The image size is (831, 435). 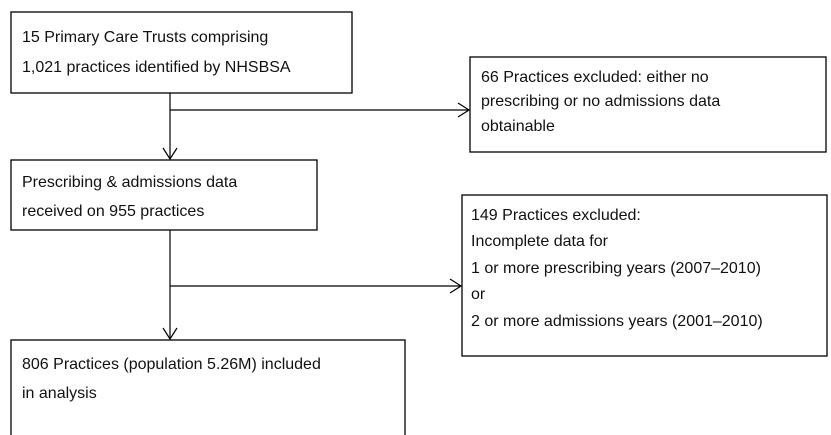 What do you see at coordinates (600, 101) in the screenshot?
I see `box-text: prescribing or no admissions data` at bounding box center [600, 101].